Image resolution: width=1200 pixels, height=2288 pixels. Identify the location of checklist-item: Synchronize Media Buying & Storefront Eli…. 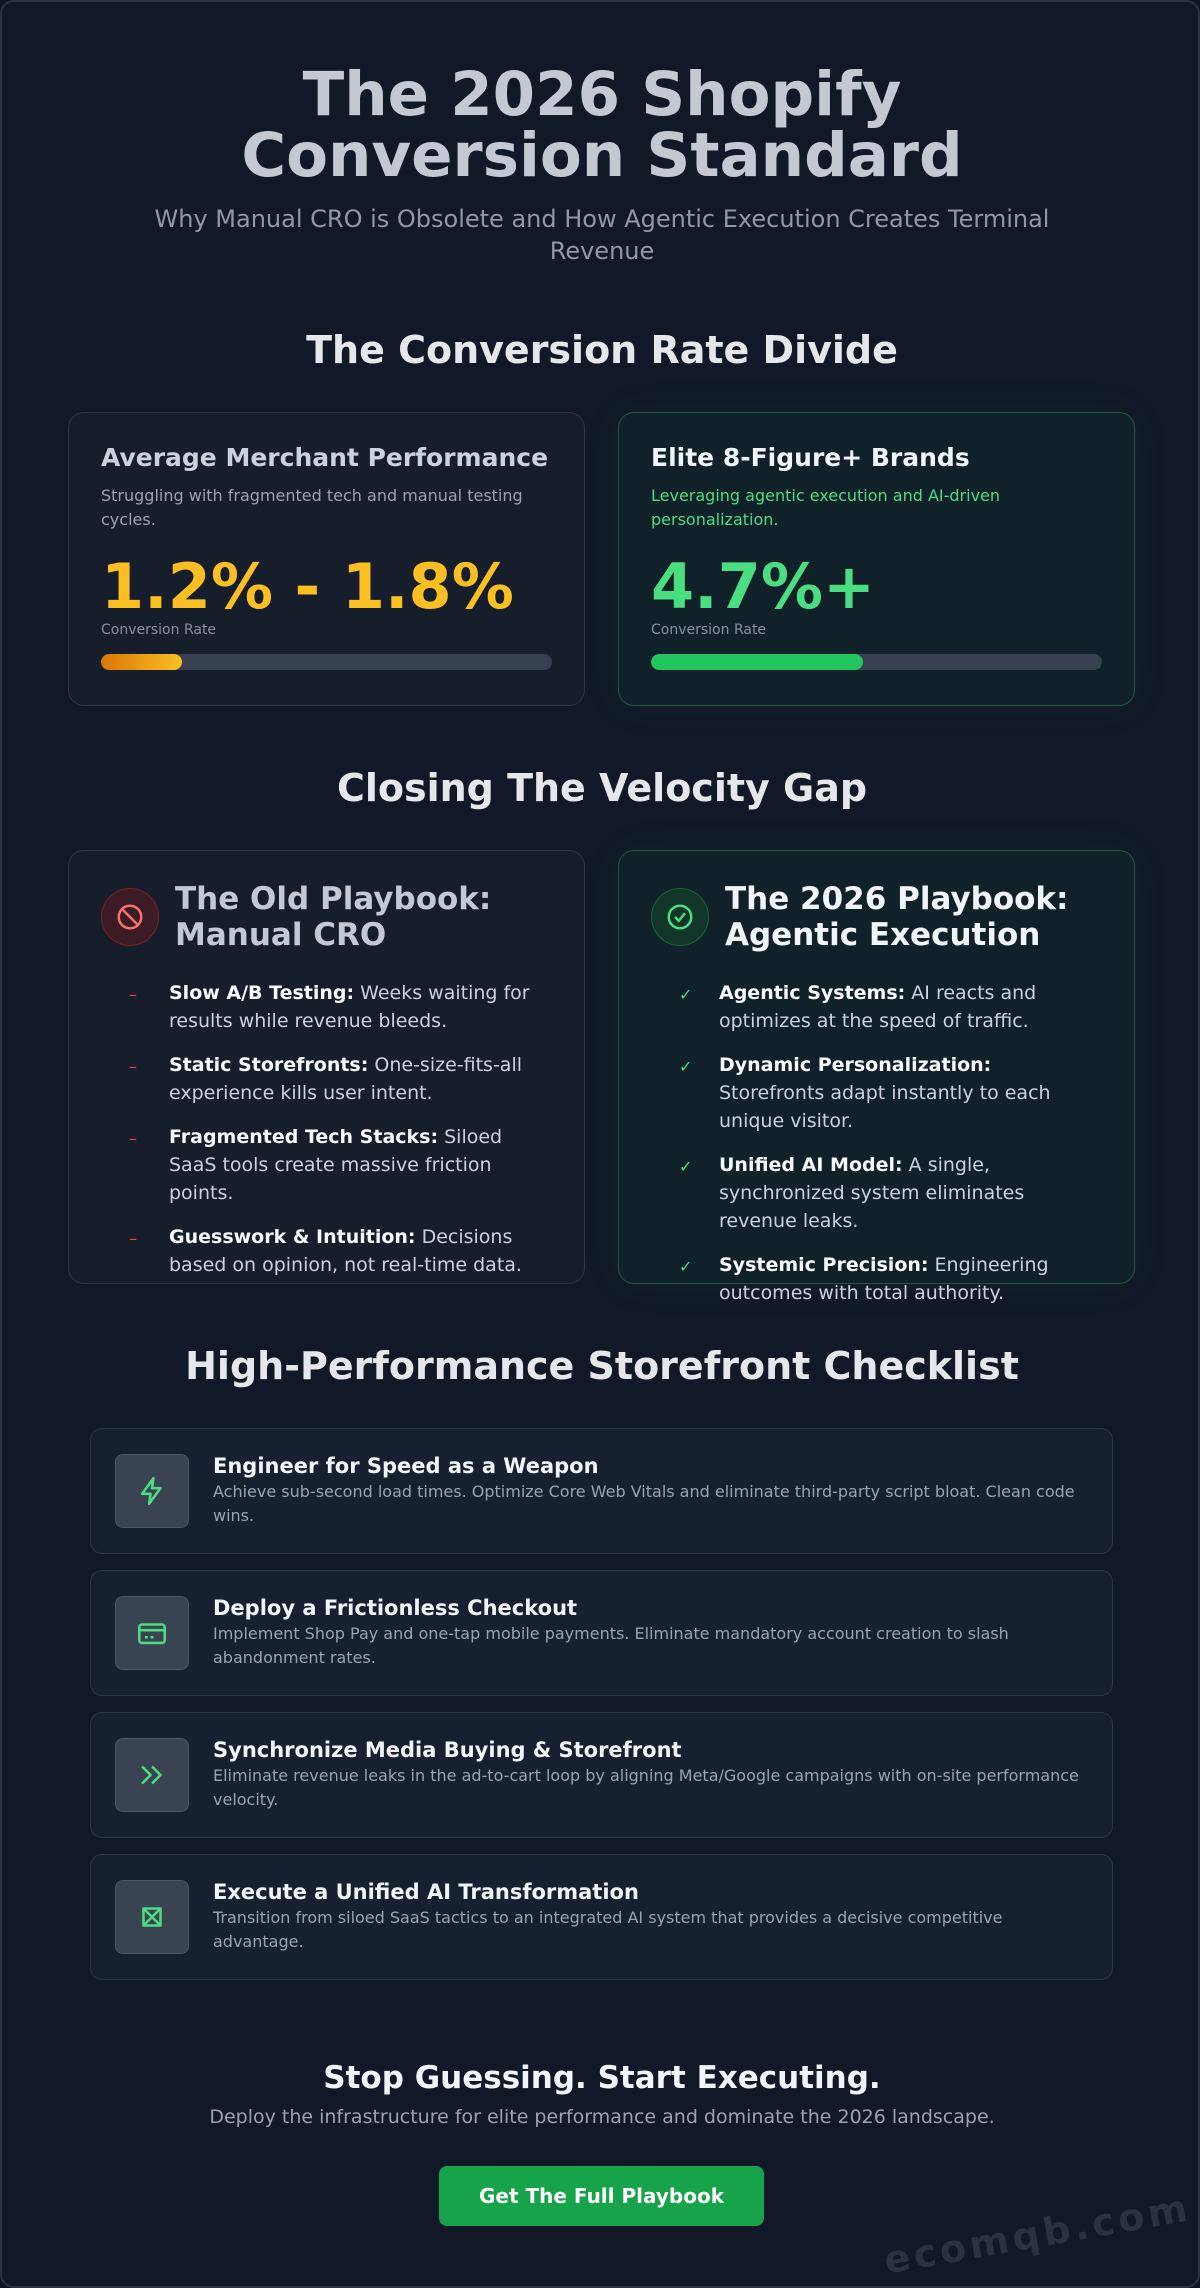
(601, 1775).